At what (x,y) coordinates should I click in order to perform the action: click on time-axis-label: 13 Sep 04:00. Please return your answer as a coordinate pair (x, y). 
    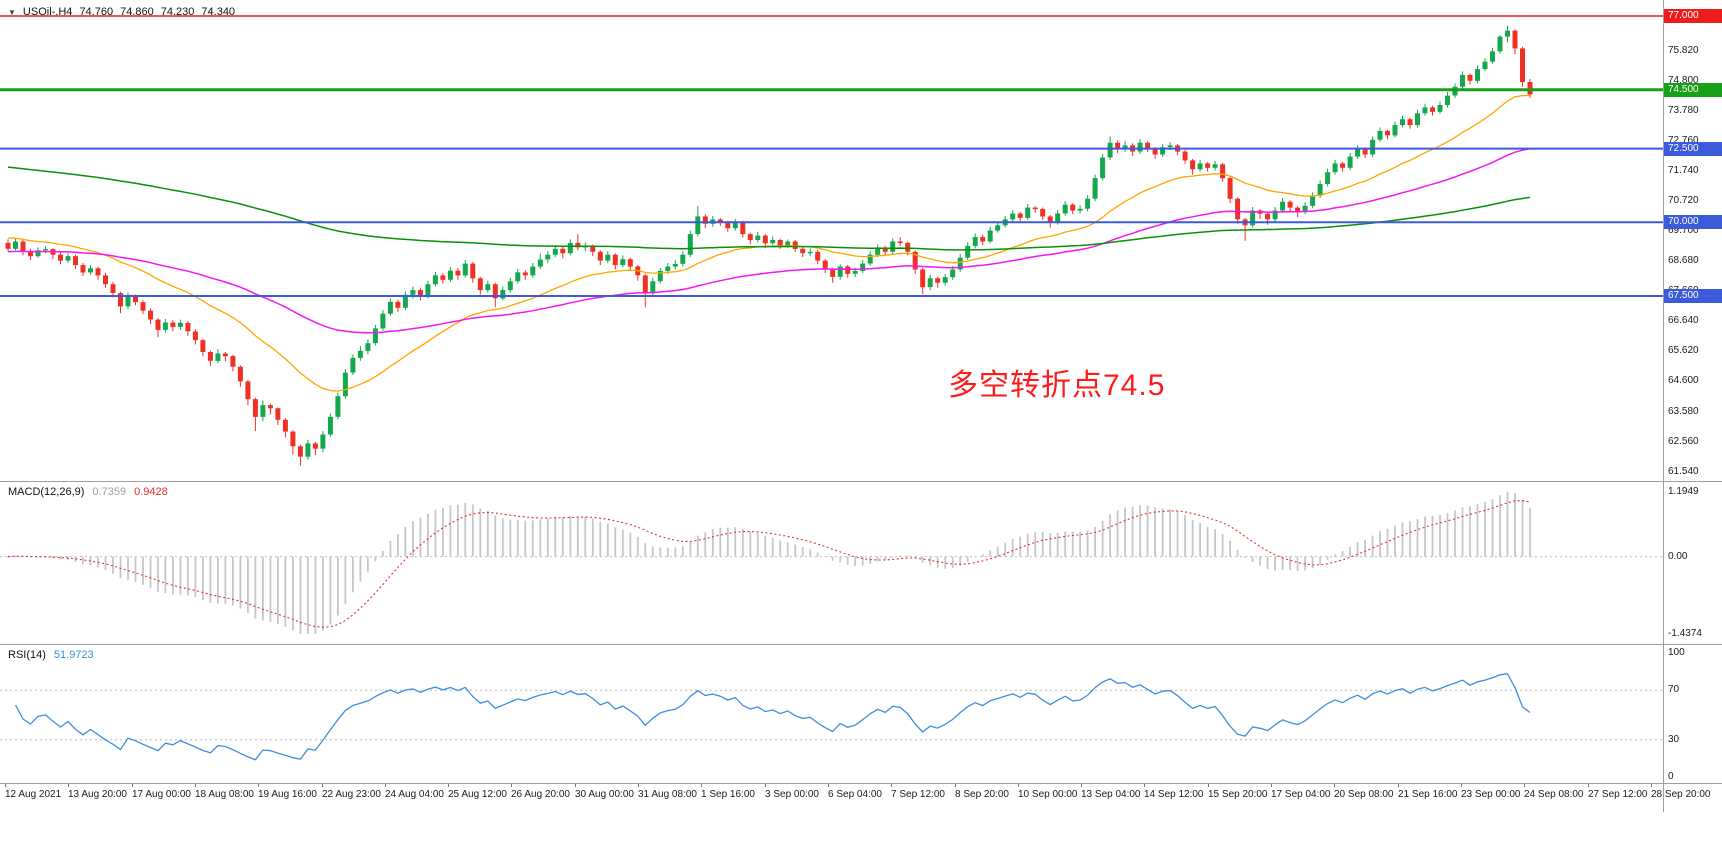
    Looking at the image, I should click on (1111, 794).